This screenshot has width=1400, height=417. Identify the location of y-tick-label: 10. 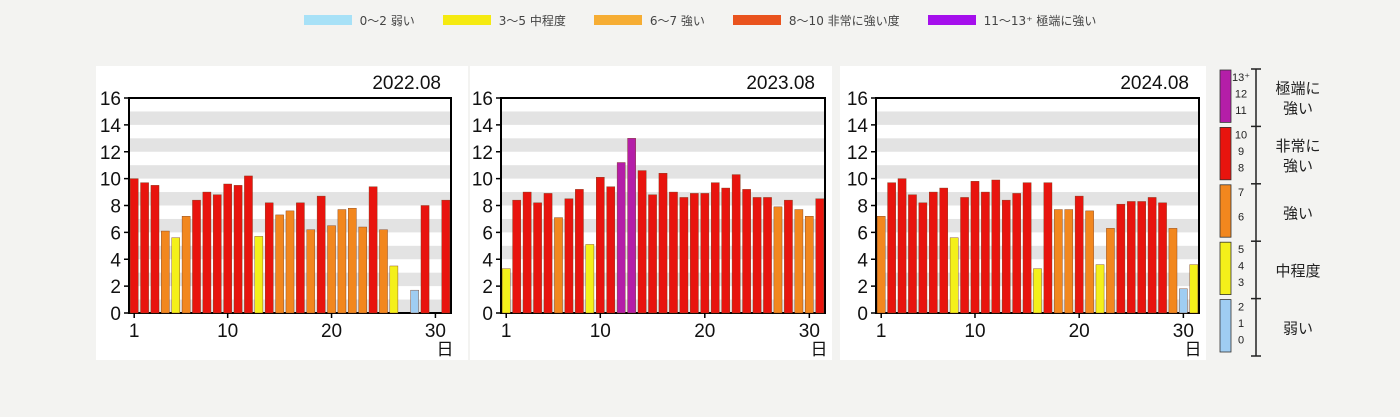
(857, 180).